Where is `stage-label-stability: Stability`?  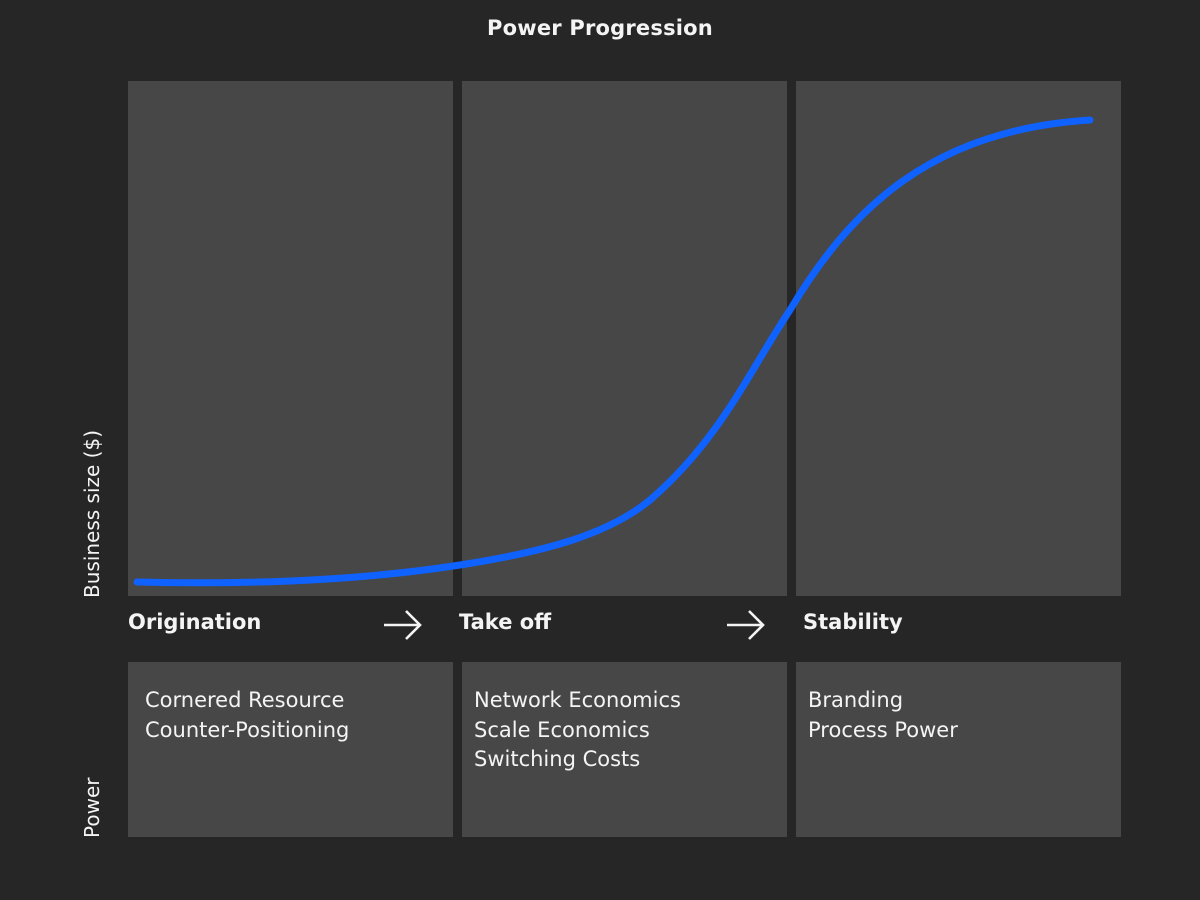
stage-label-stability: Stability is located at coordinates (853, 622).